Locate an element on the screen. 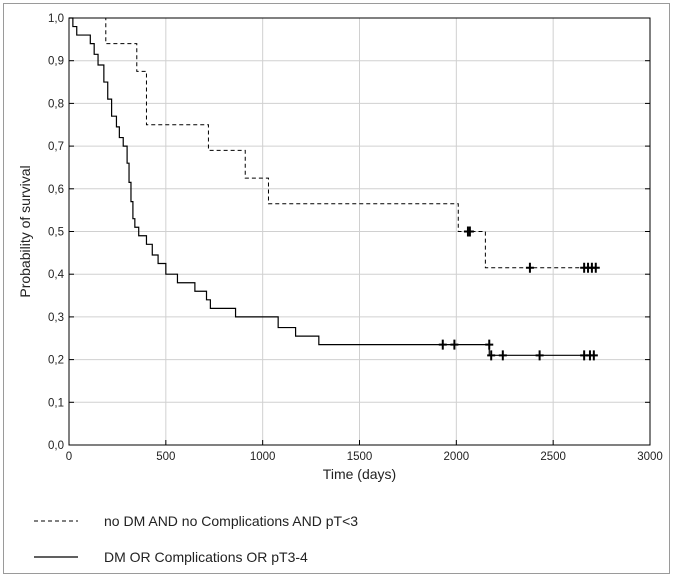 The height and width of the screenshot is (579, 675). y-tick-label: 0,3 is located at coordinates (56, 318).